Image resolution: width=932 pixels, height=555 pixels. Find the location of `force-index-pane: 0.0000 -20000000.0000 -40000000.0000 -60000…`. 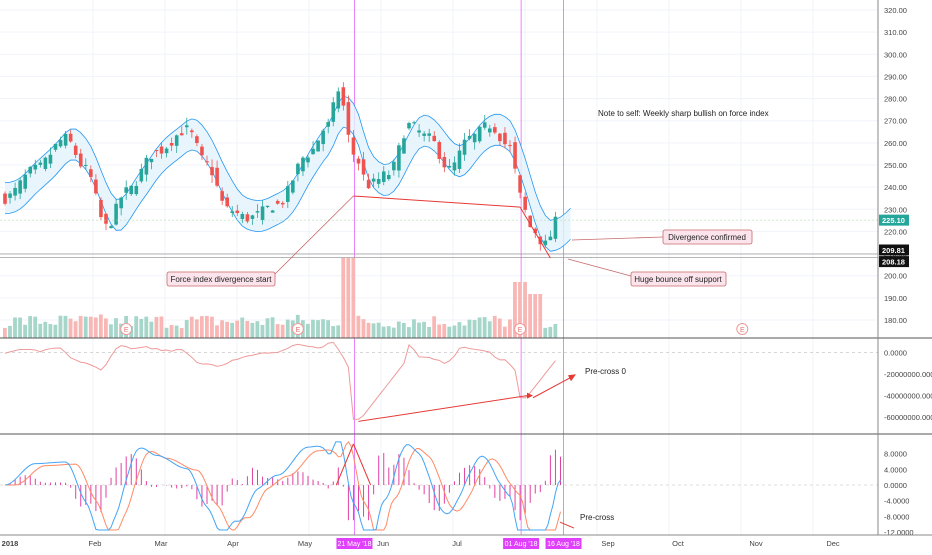

force-index-pane: 0.0000 -20000000.0000 -40000000.0000 -60000… is located at coordinates (466, 381).